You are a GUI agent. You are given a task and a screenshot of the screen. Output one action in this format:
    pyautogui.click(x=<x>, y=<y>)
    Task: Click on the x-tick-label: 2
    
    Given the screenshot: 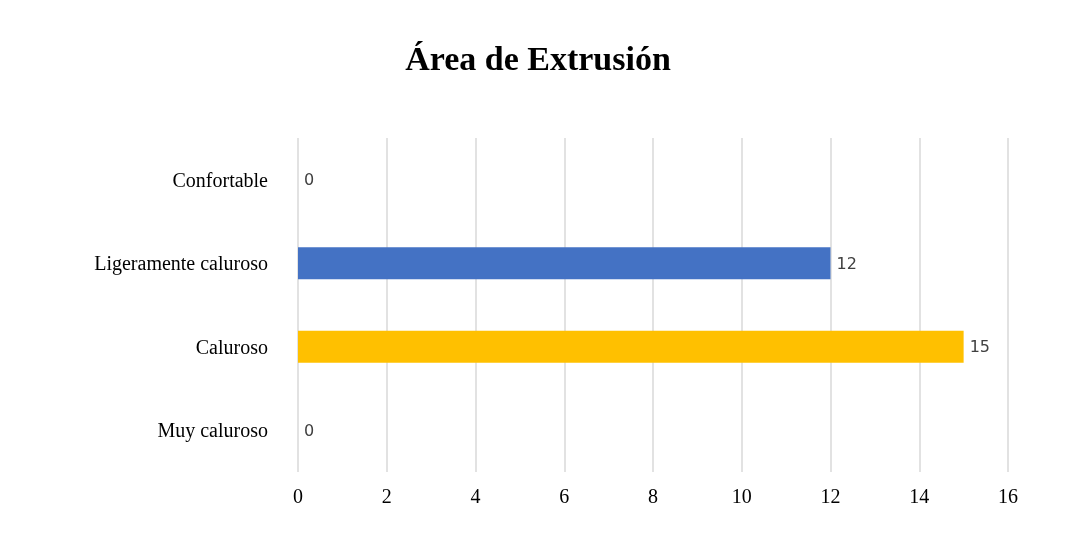 What is the action you would take?
    pyautogui.click(x=386, y=496)
    